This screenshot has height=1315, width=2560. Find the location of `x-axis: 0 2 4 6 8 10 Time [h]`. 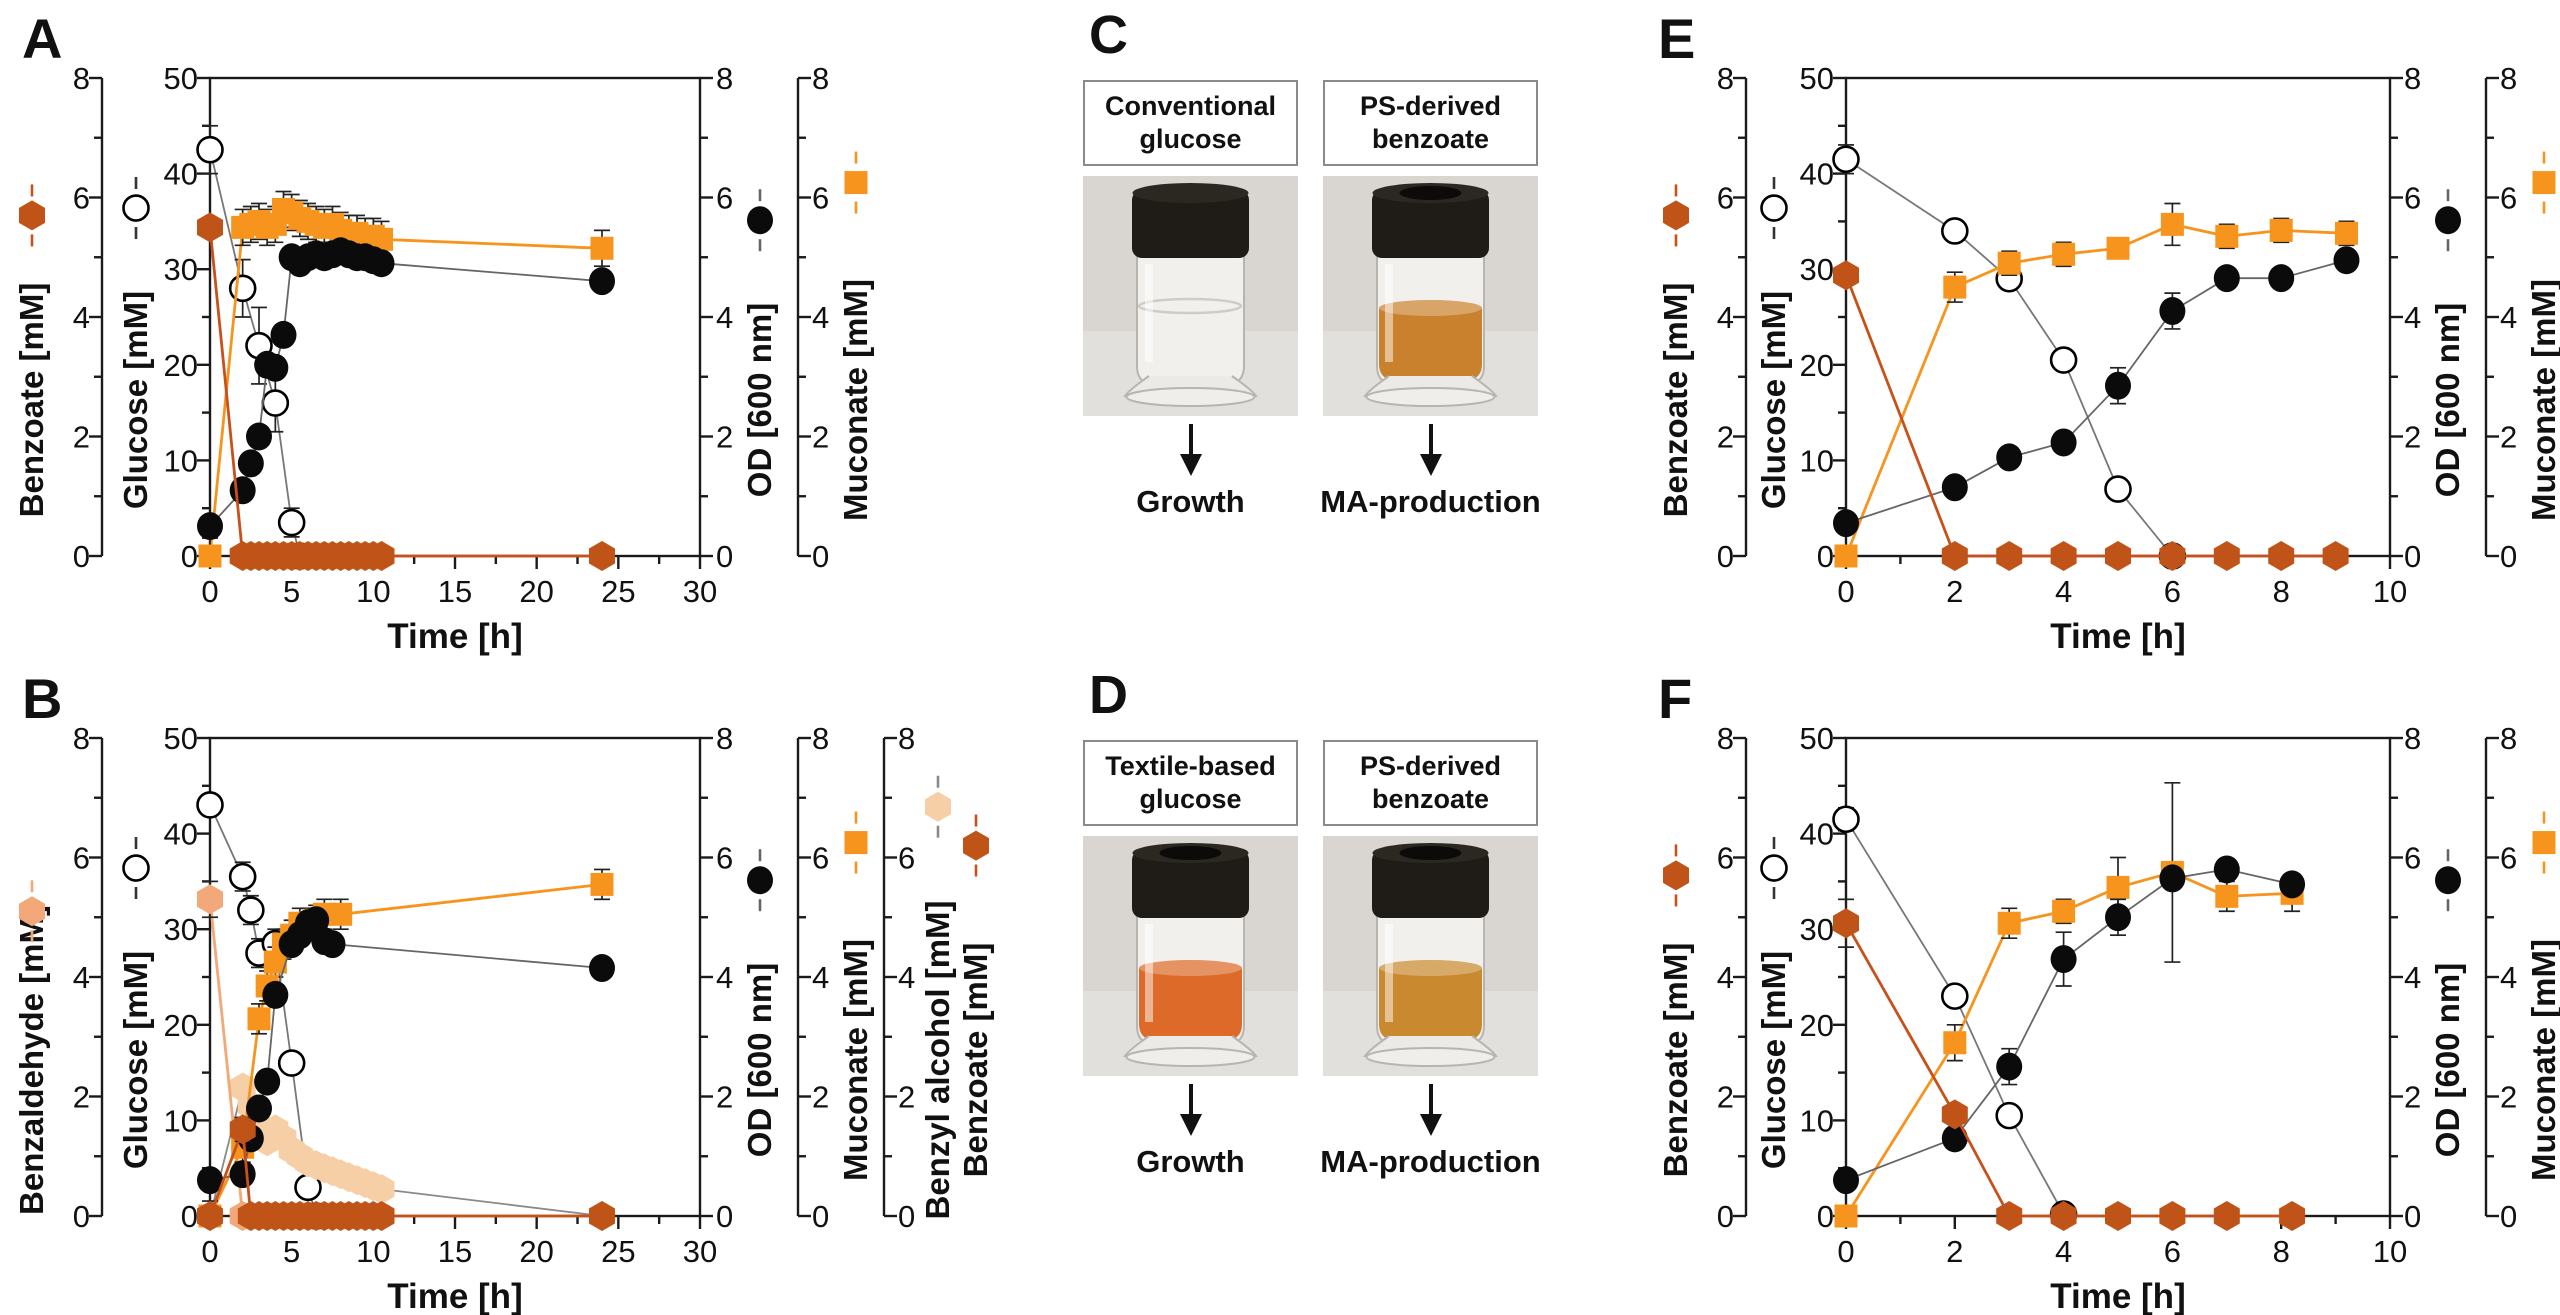

x-axis: 0 2 4 6 8 10 Time [h] is located at coordinates (2122, 606).